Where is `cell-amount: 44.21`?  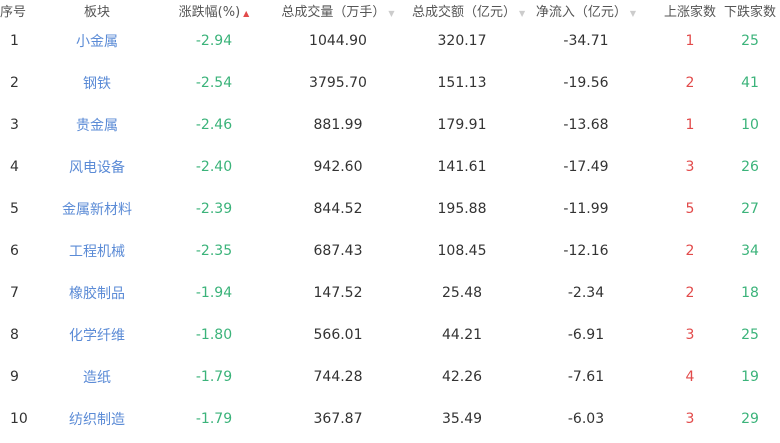 cell-amount: 44.21 is located at coordinates (462, 335).